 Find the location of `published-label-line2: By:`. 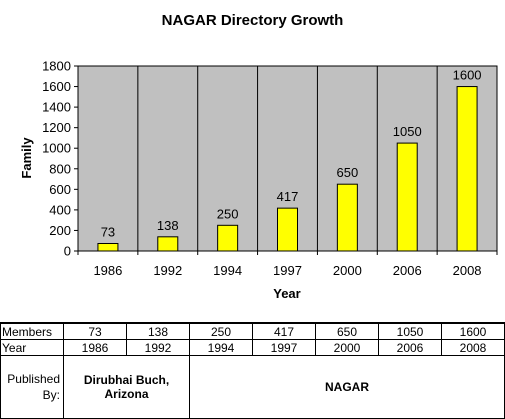

published-label-line2: By: is located at coordinates (51, 395).